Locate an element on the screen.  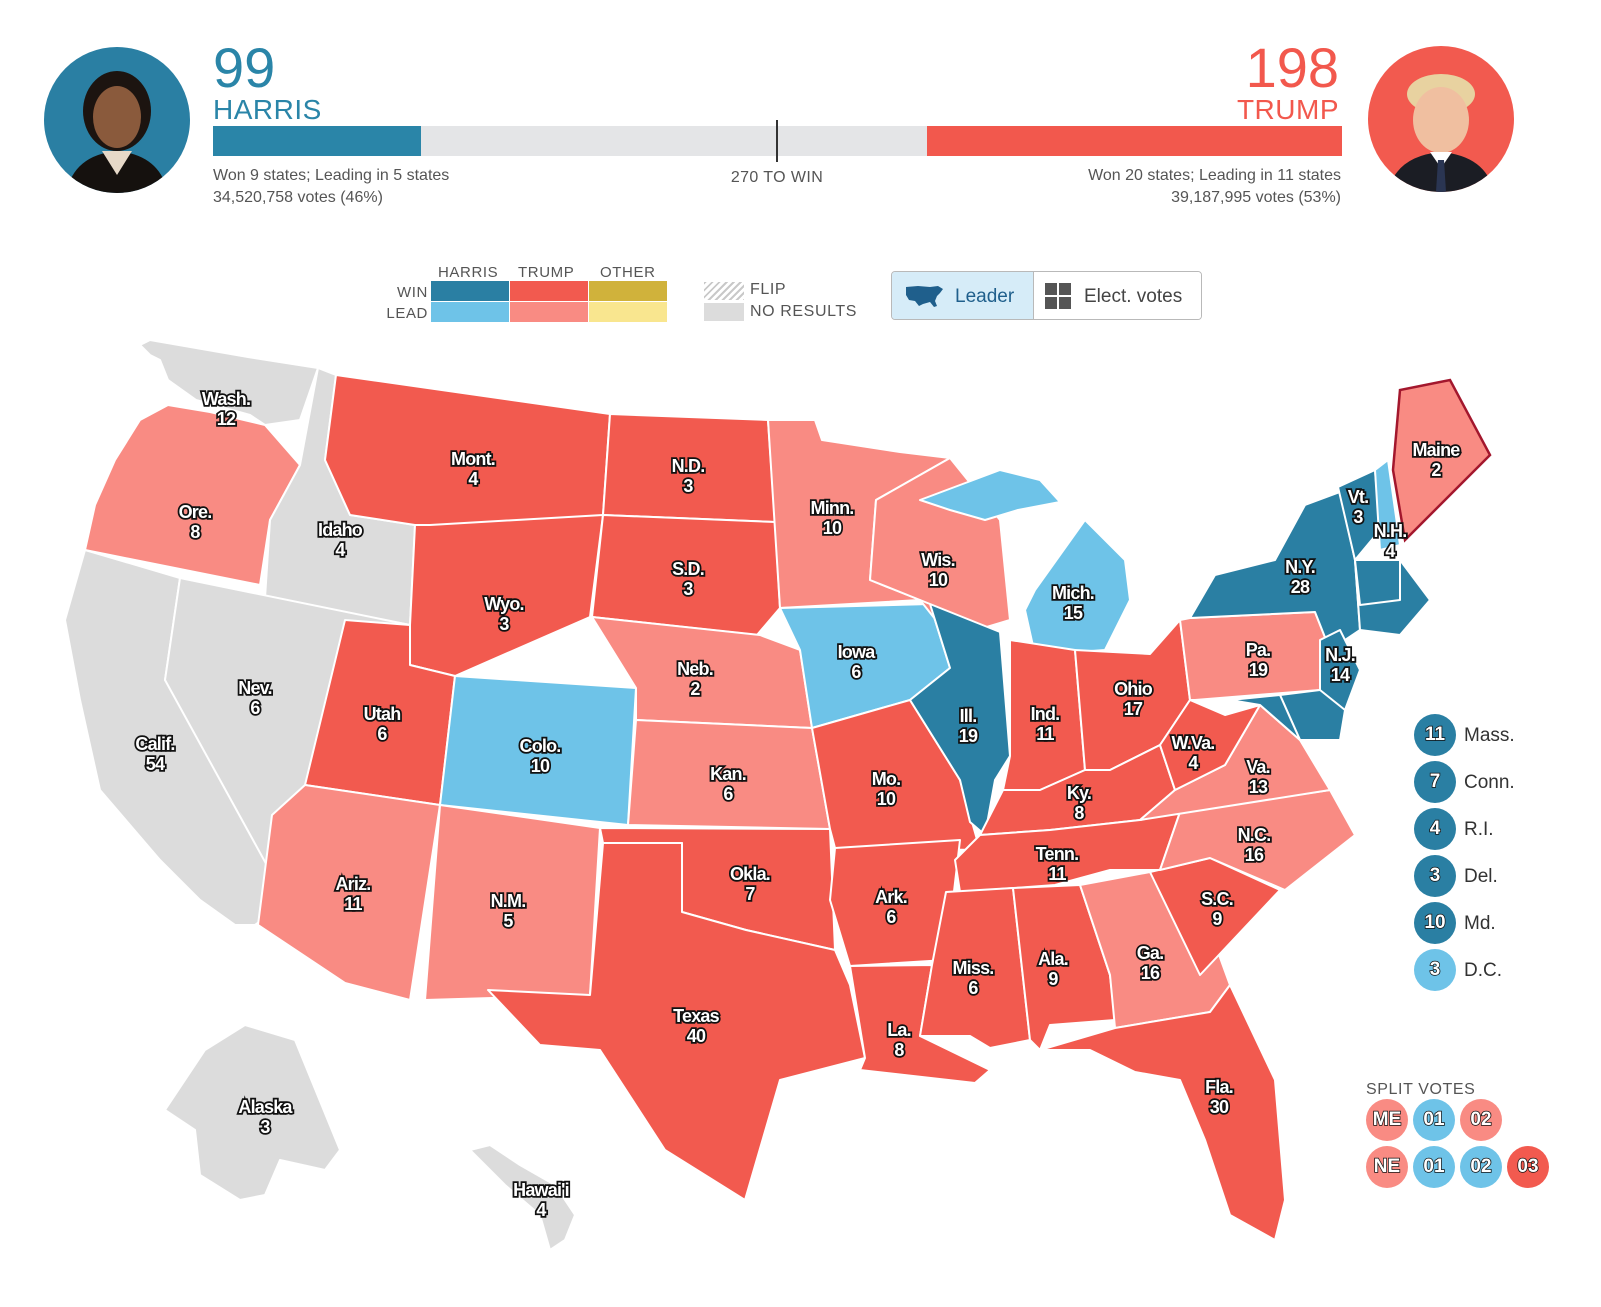
state-fl is located at coordinates (1162, 1112).